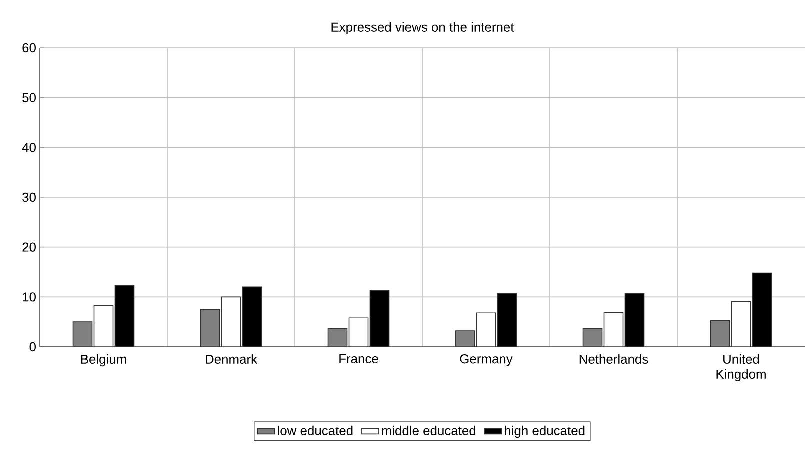 Image resolution: width=805 pixels, height=450 pixels. What do you see at coordinates (29, 147) in the screenshot?
I see `y-tick-label: 40` at bounding box center [29, 147].